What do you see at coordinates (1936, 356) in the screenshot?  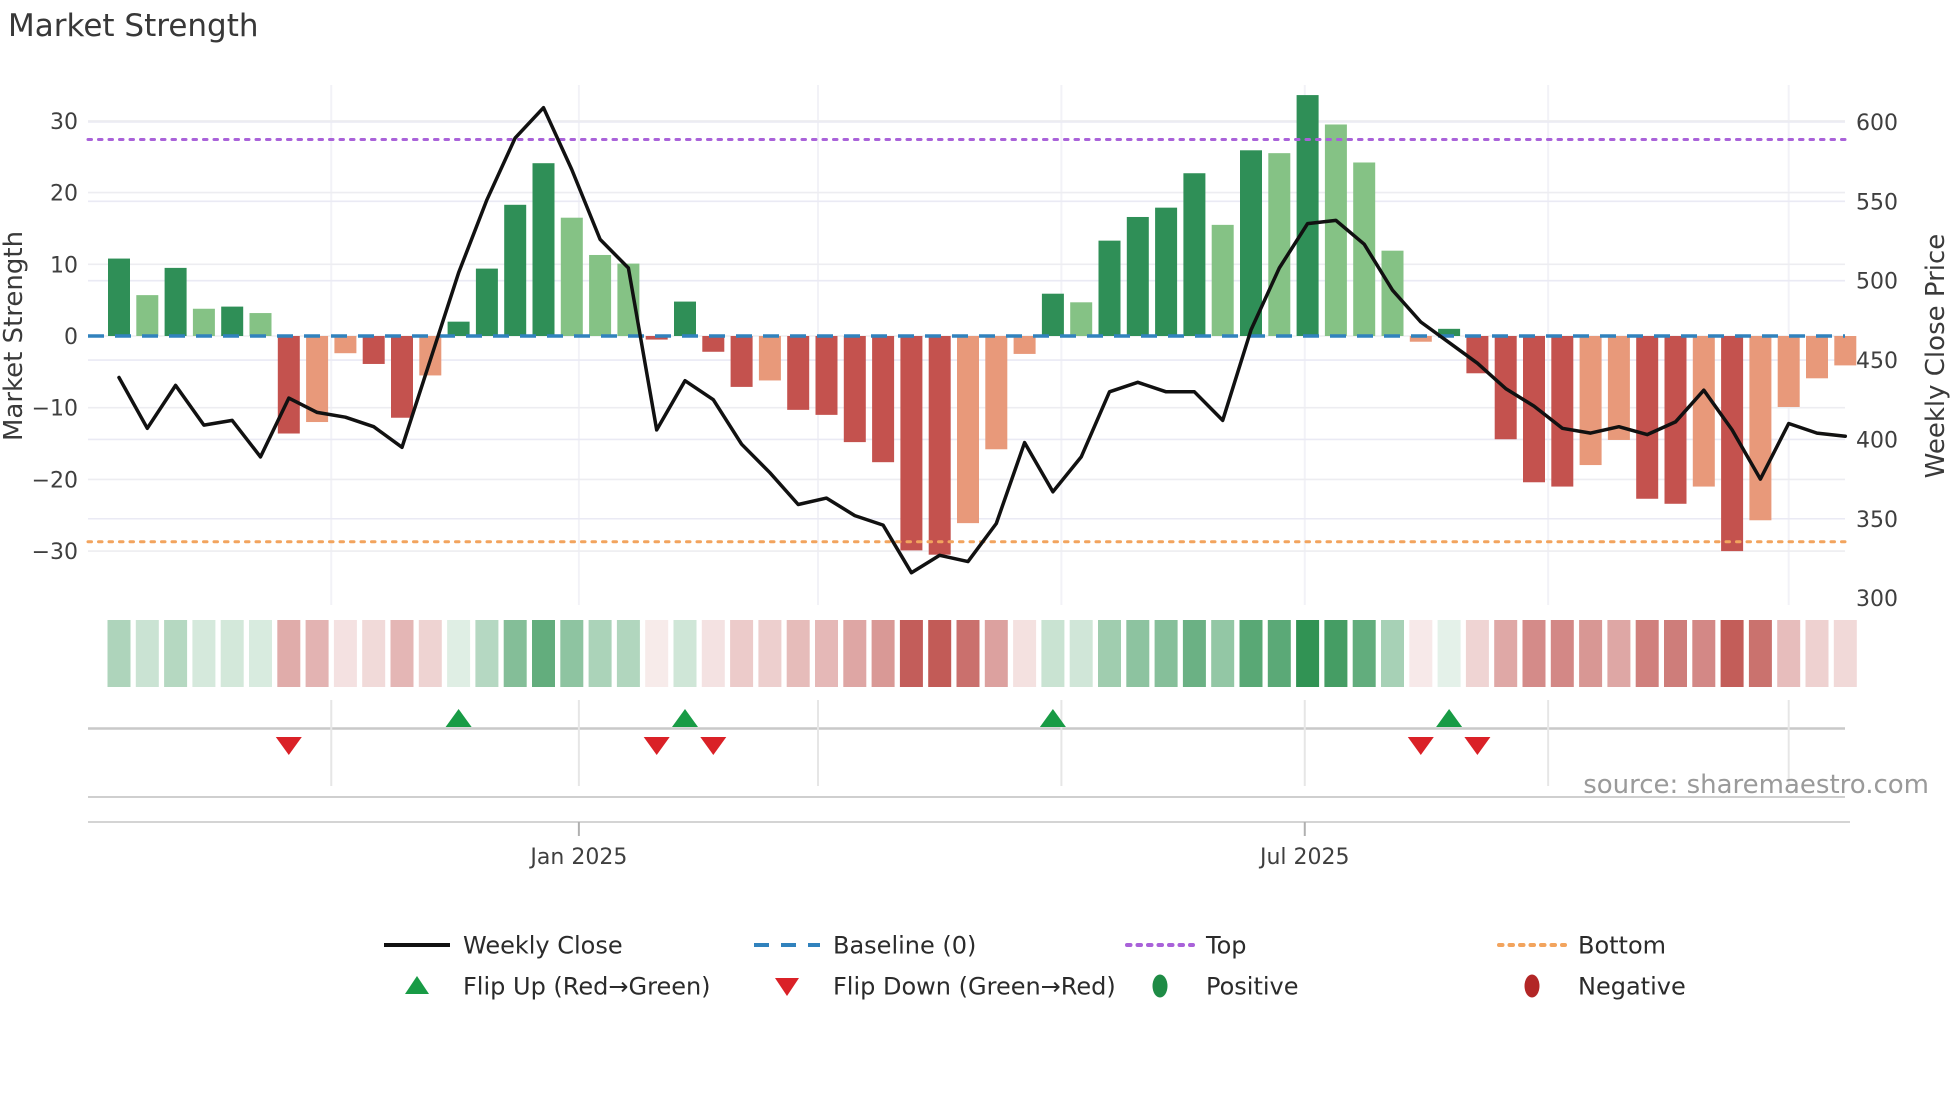 I see `right-axis-label: Weekly Close Price` at bounding box center [1936, 356].